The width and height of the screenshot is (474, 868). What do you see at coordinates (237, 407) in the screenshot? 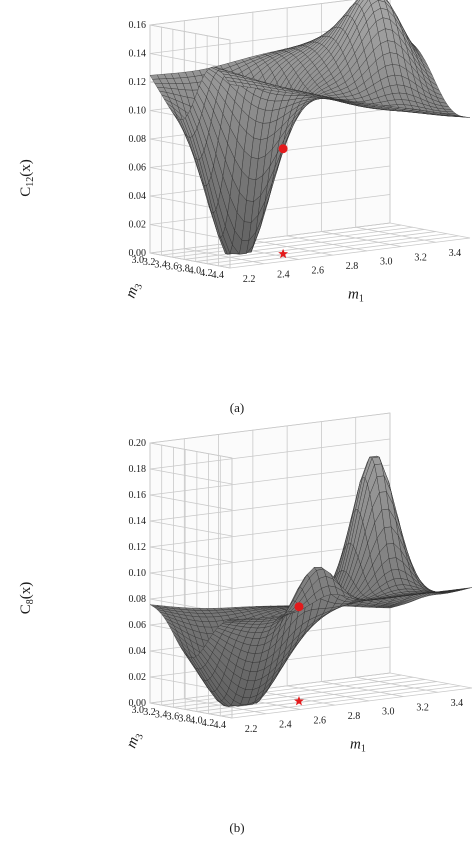
I see `panel-a-caption: (a)` at bounding box center [237, 407].